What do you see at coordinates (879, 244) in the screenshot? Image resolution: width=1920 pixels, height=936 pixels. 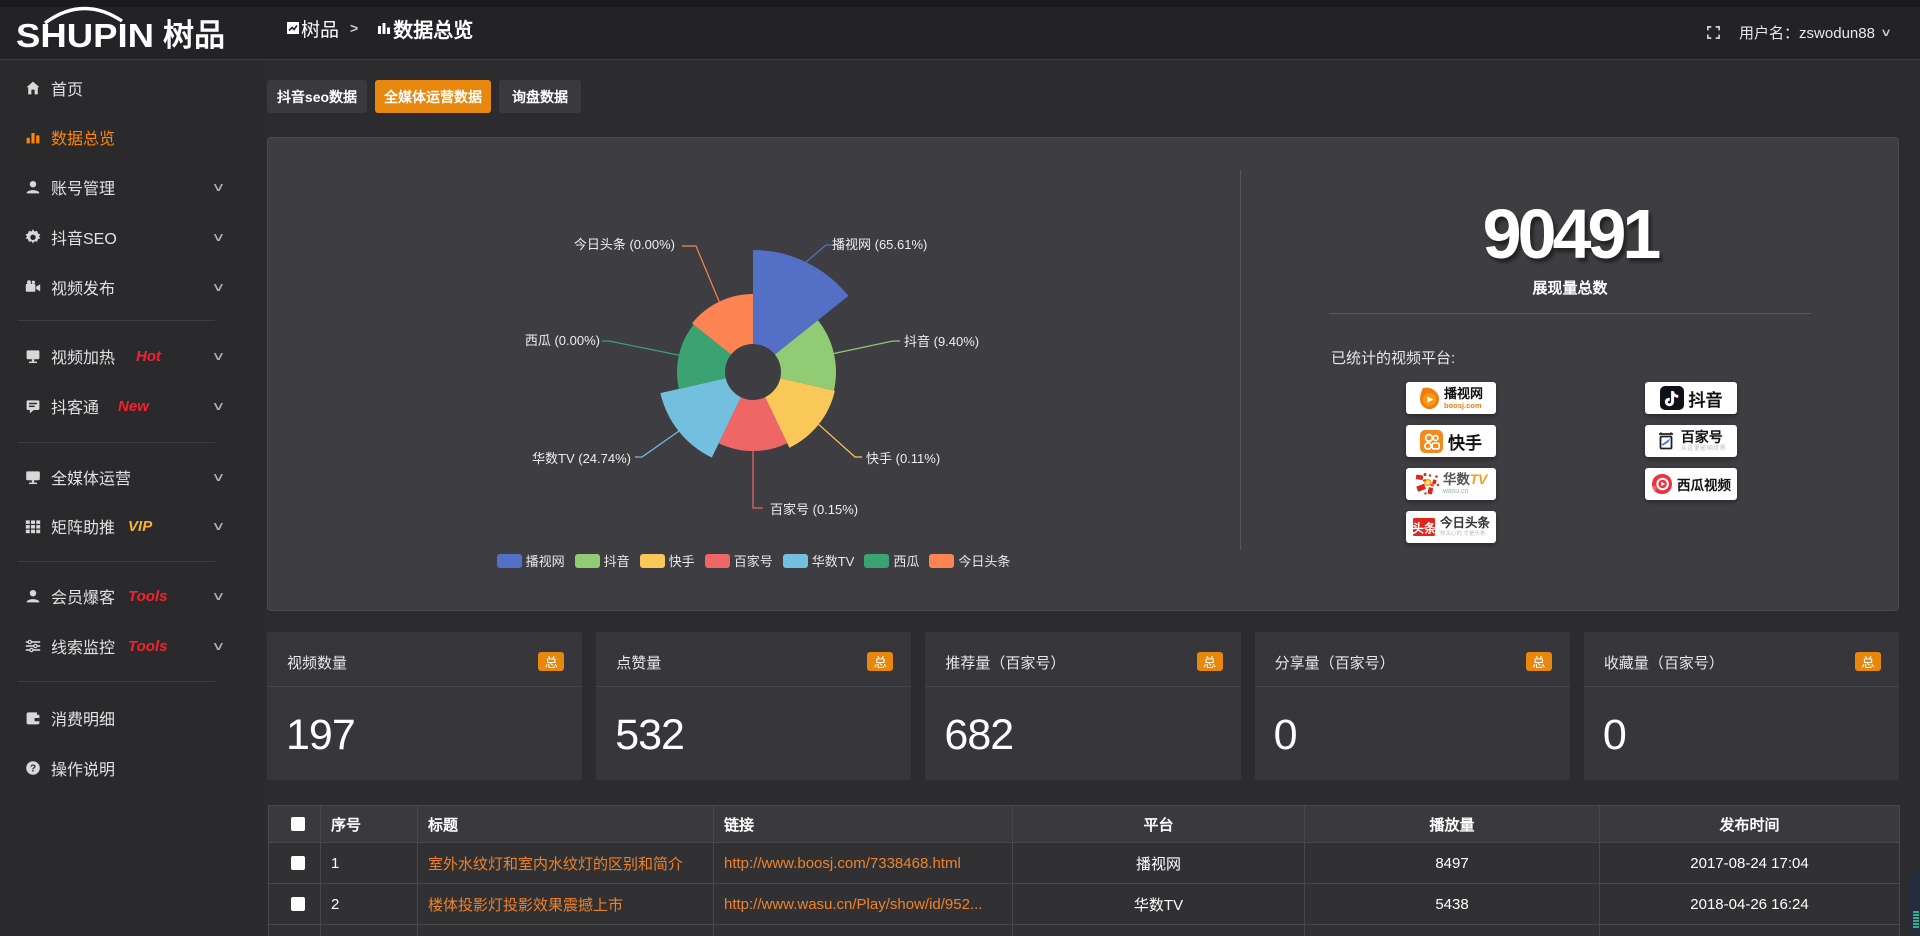 I see `svg-text: 播视网 (65.61%)` at bounding box center [879, 244].